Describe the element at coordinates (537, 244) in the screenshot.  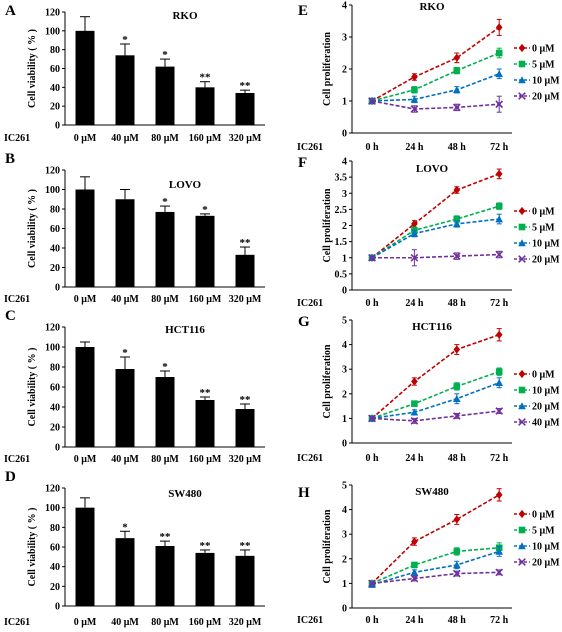
I see `legend-entry: 10 μM` at that location.